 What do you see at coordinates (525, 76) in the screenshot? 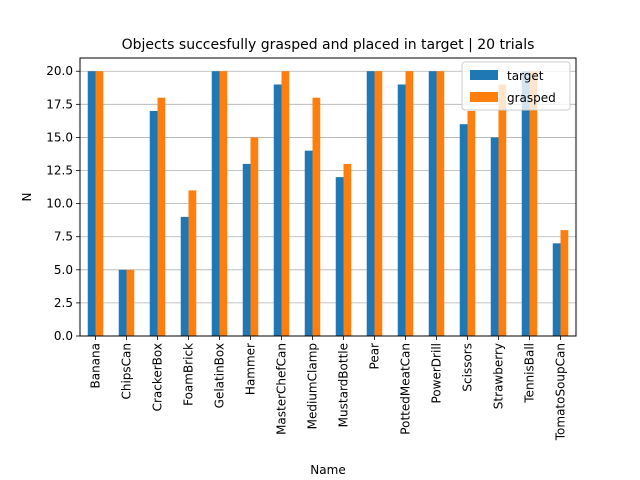
I see `legend-label: target` at bounding box center [525, 76].